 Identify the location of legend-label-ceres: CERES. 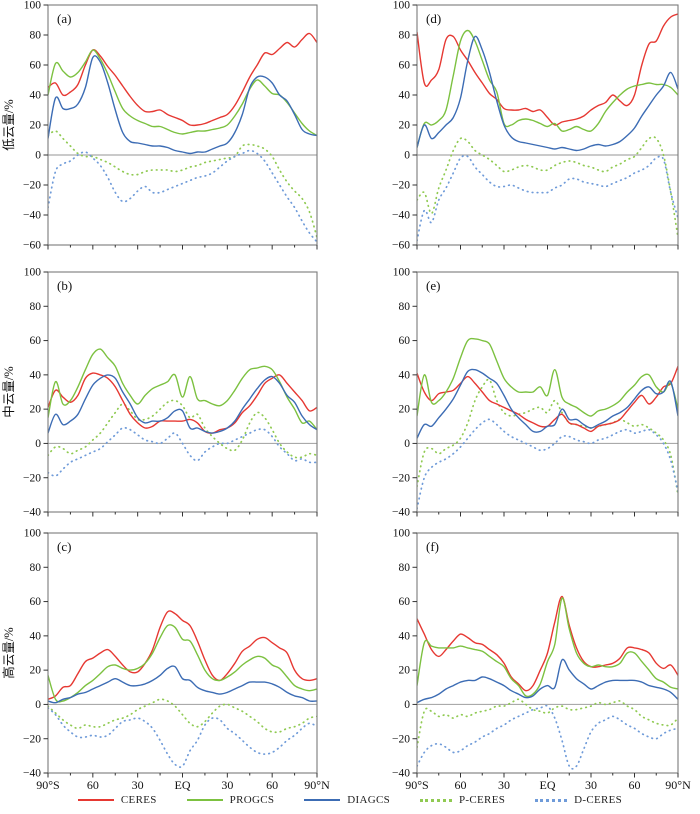
(138, 800).